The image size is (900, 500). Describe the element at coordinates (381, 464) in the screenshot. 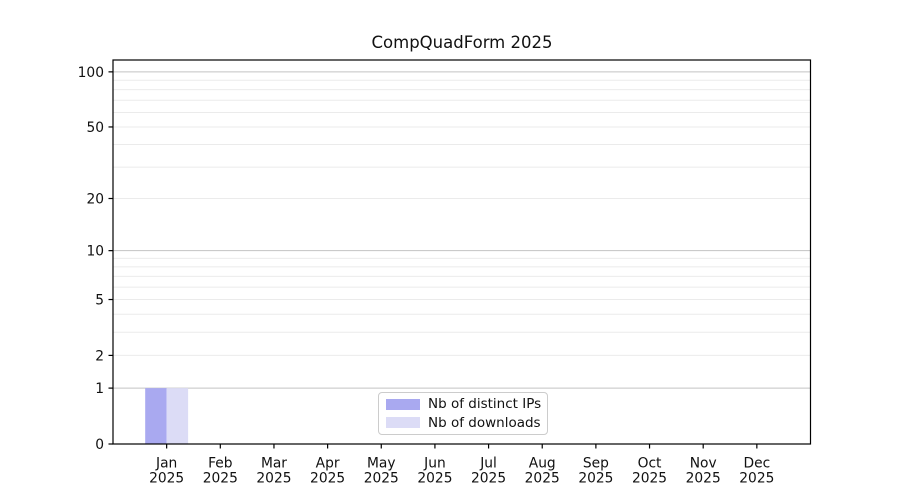

I see `x-tick-label-month: May` at that location.